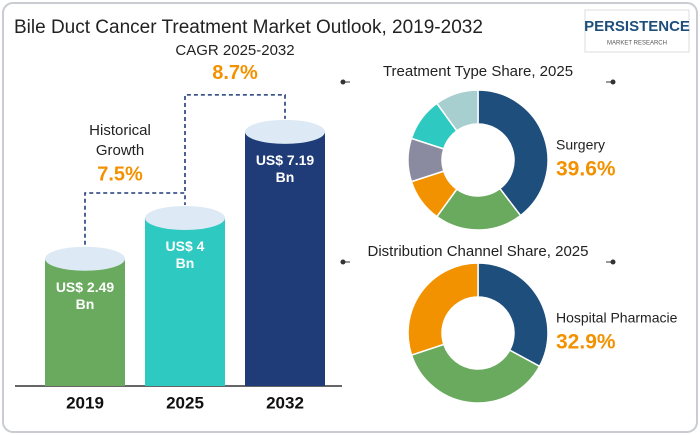 The image size is (700, 435). I want to click on segment-label: Surgery, so click(580, 145).